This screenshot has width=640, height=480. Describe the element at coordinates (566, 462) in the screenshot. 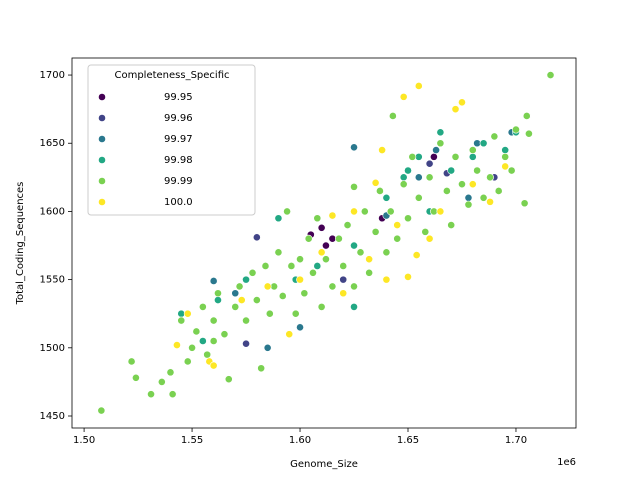

I see `x-offset-label: 1e6` at that location.